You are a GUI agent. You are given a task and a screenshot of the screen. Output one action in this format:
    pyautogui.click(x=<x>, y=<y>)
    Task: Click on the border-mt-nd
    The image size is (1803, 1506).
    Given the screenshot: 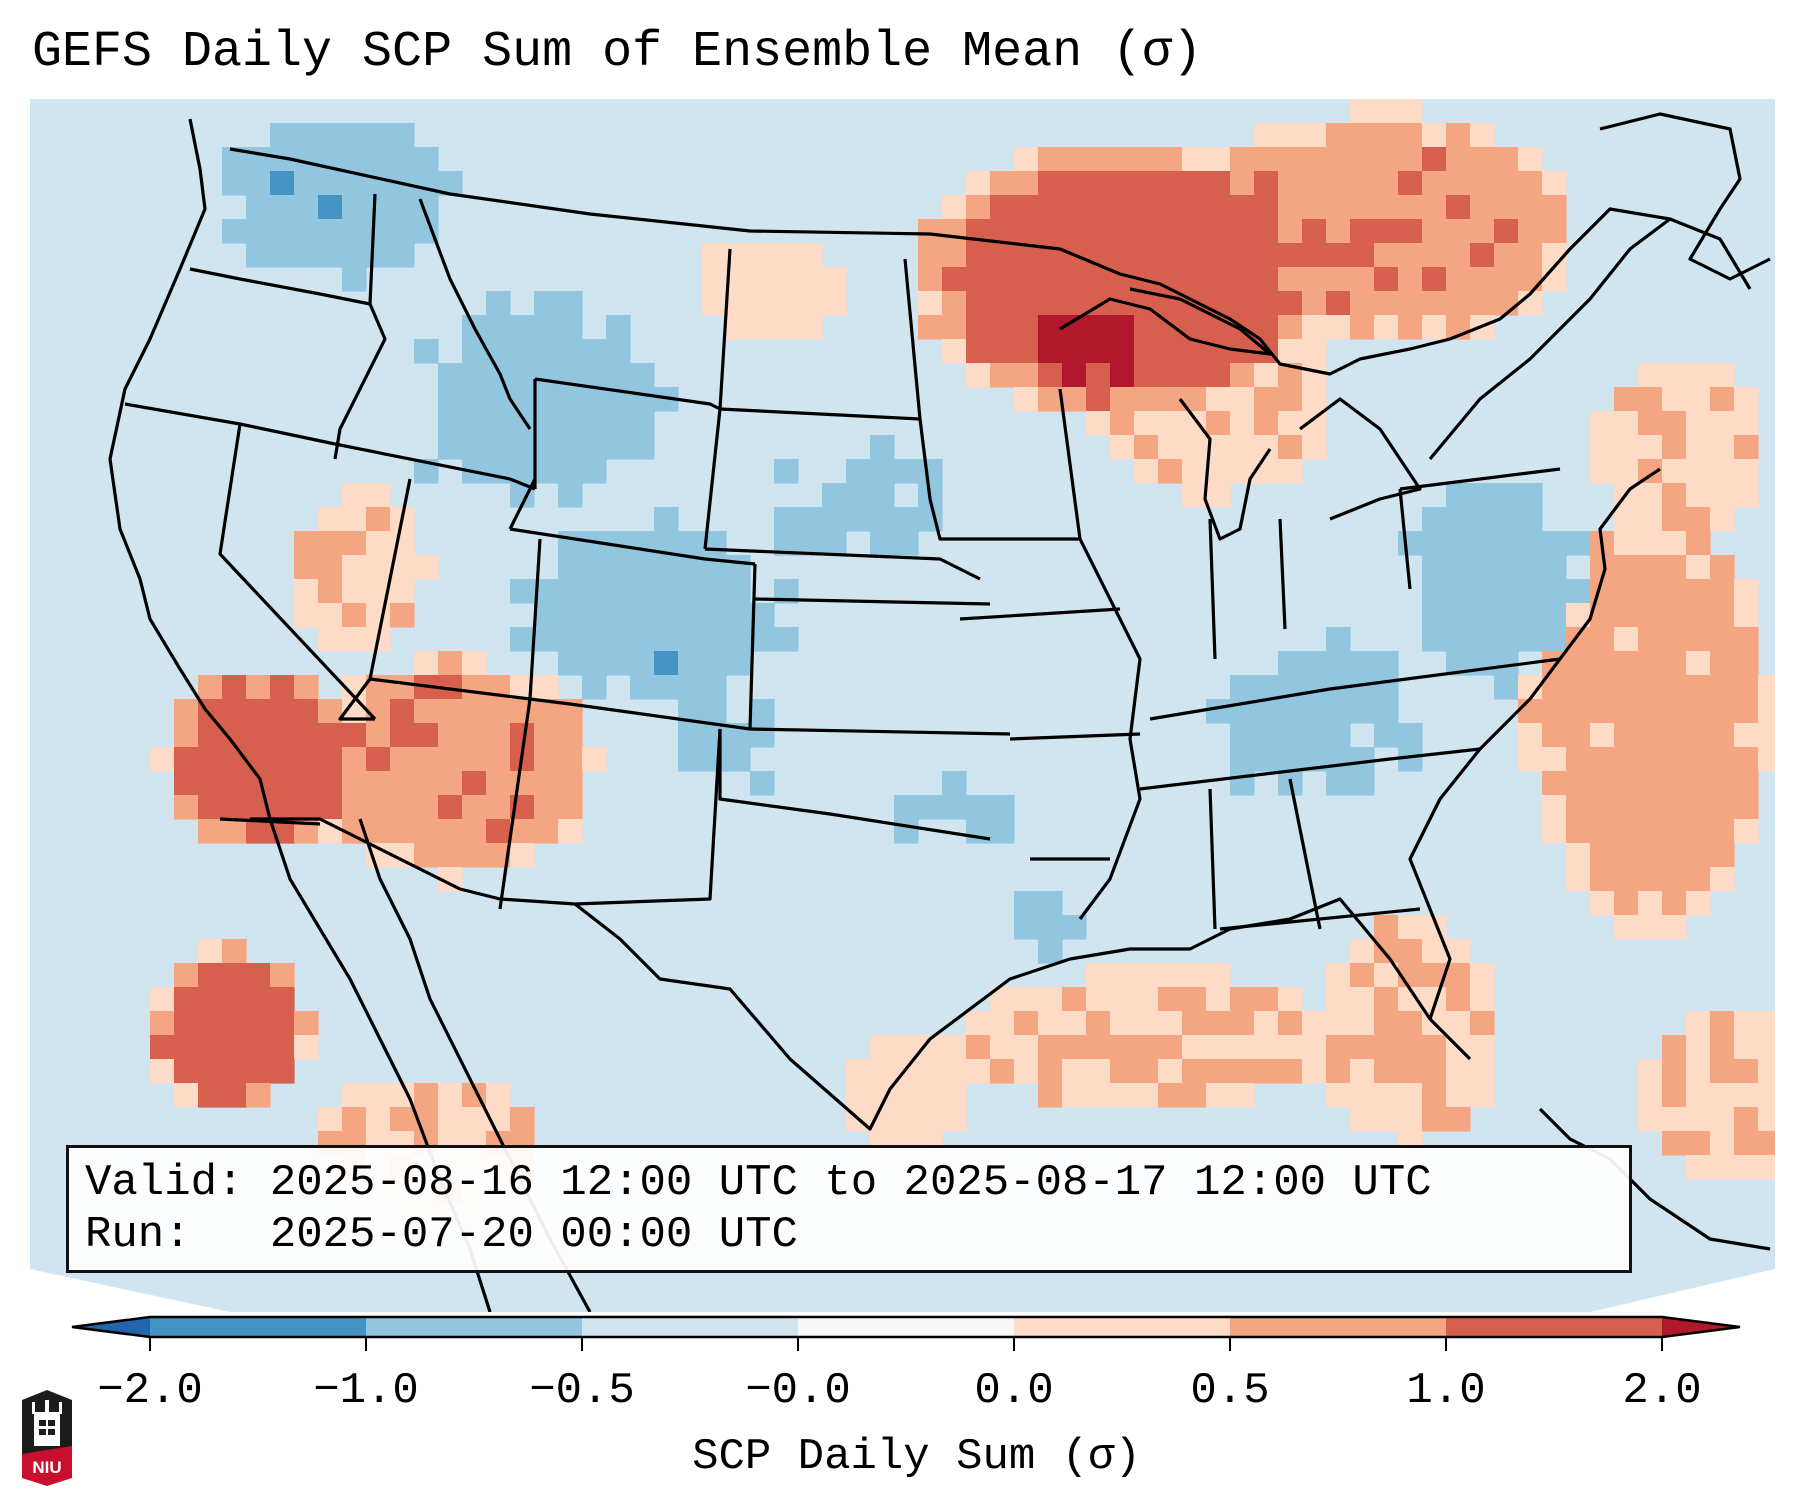 What is the action you would take?
    pyautogui.click(x=725, y=329)
    